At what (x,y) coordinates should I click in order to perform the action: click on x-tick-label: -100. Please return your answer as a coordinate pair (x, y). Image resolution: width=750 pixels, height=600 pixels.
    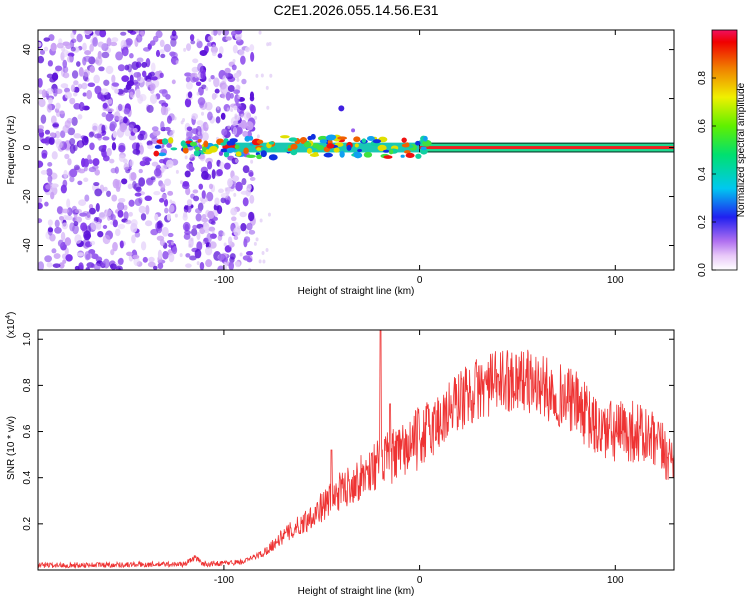
    Looking at the image, I should click on (224, 580).